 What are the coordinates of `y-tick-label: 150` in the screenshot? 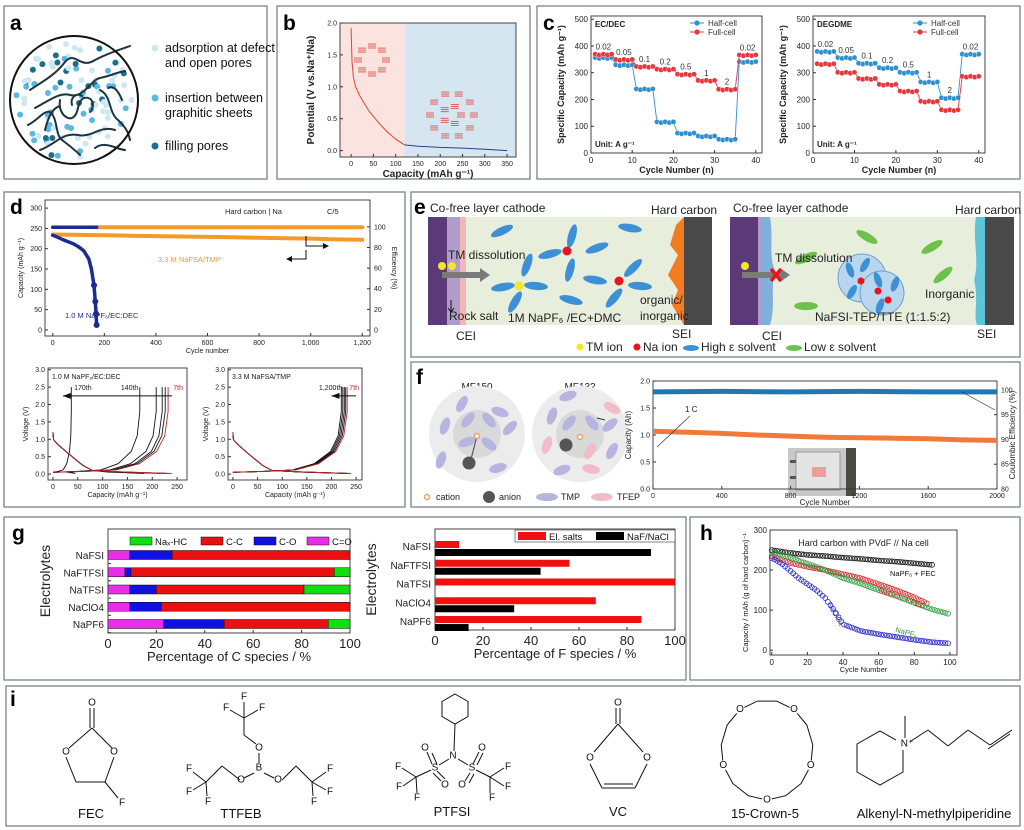 It's located at (36, 269).